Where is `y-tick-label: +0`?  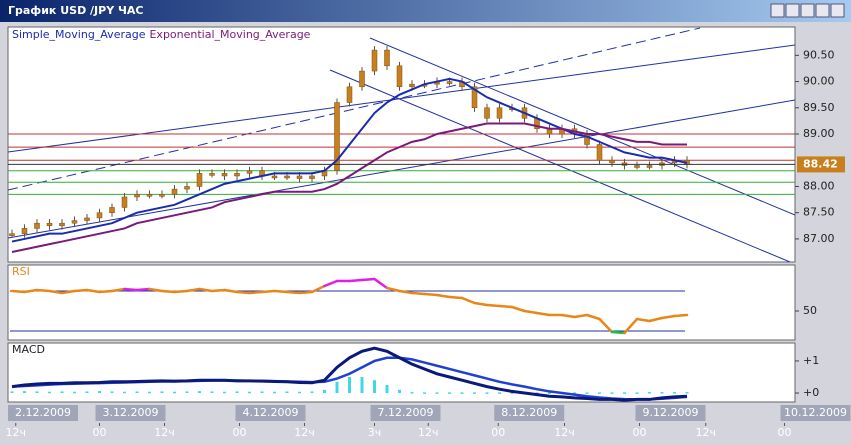 y-tick-label: +0 is located at coordinates (811, 392).